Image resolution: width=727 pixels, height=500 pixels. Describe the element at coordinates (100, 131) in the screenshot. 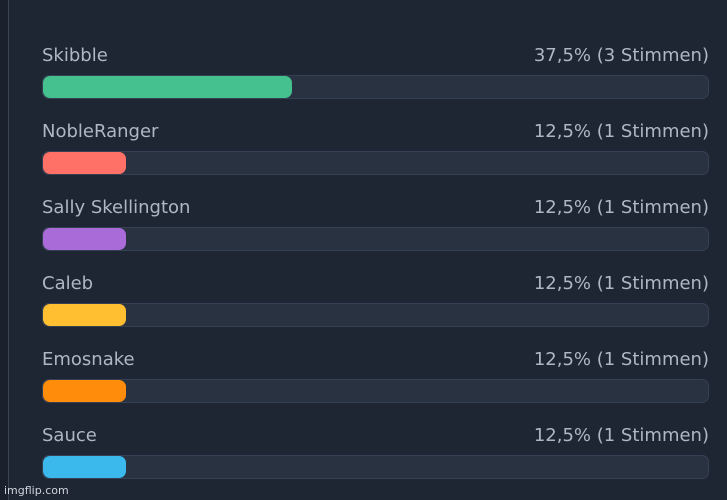

I see `option-name: NobleRanger` at that location.